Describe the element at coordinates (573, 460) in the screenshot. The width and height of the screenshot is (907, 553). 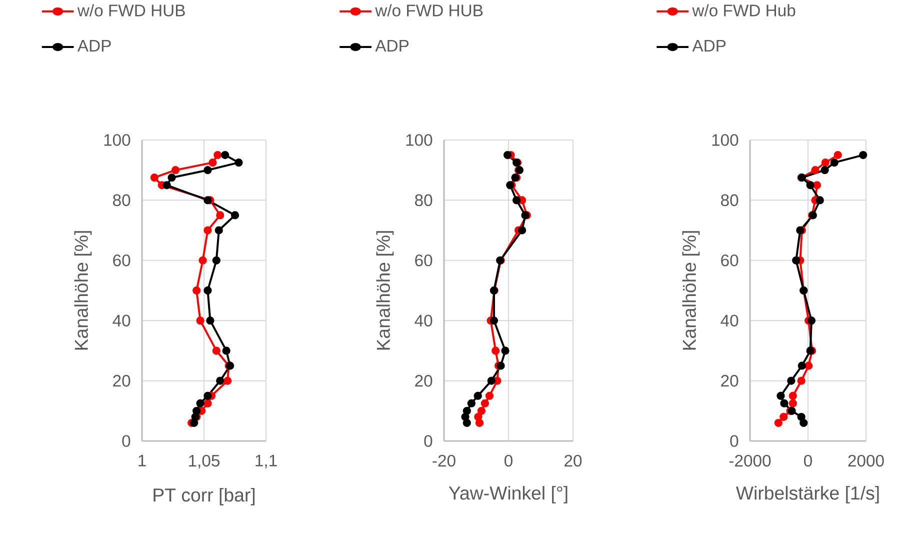
I see `x-tick-label: 20` at that location.